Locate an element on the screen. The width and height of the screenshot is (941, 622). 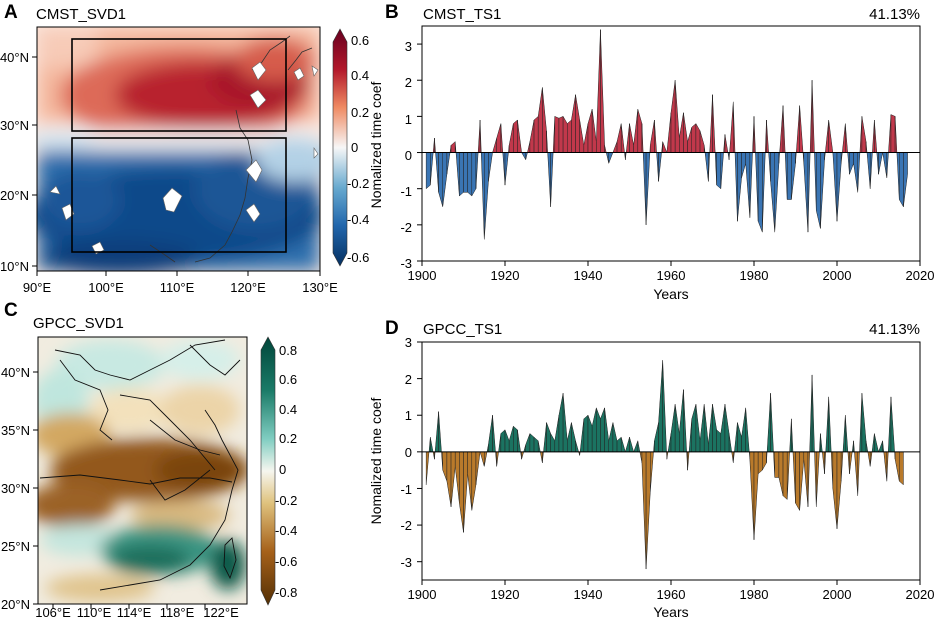
b-xtick: 1940 is located at coordinates (588, 275).